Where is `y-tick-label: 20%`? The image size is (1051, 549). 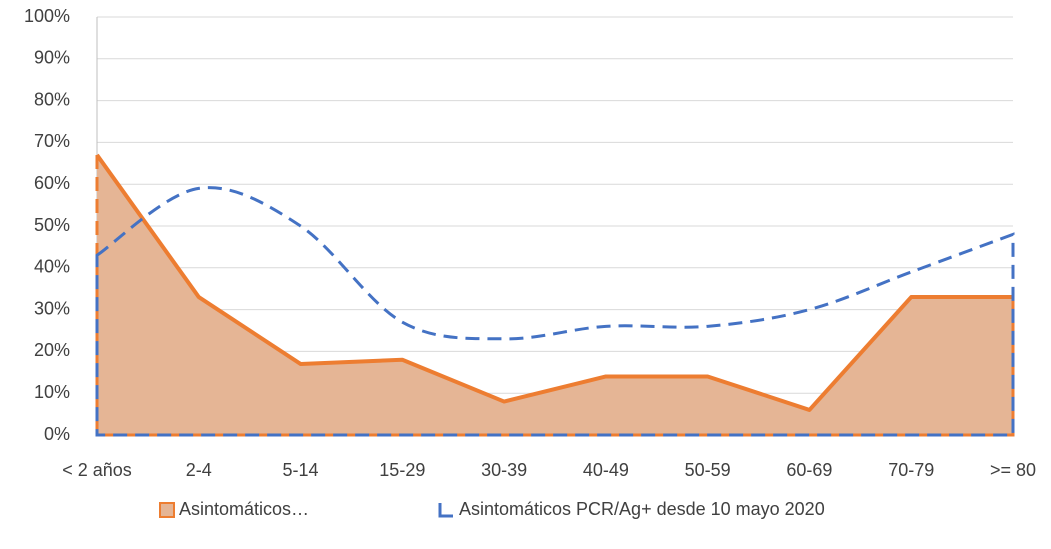 y-tick-label: 20% is located at coordinates (52, 350).